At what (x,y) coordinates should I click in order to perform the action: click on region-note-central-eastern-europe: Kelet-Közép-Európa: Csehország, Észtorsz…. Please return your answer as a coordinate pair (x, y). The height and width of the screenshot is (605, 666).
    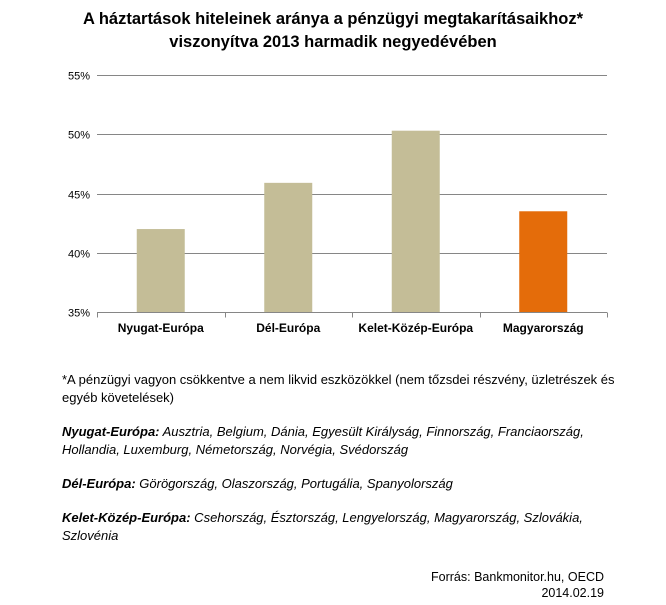
    Looking at the image, I should click on (342, 527).